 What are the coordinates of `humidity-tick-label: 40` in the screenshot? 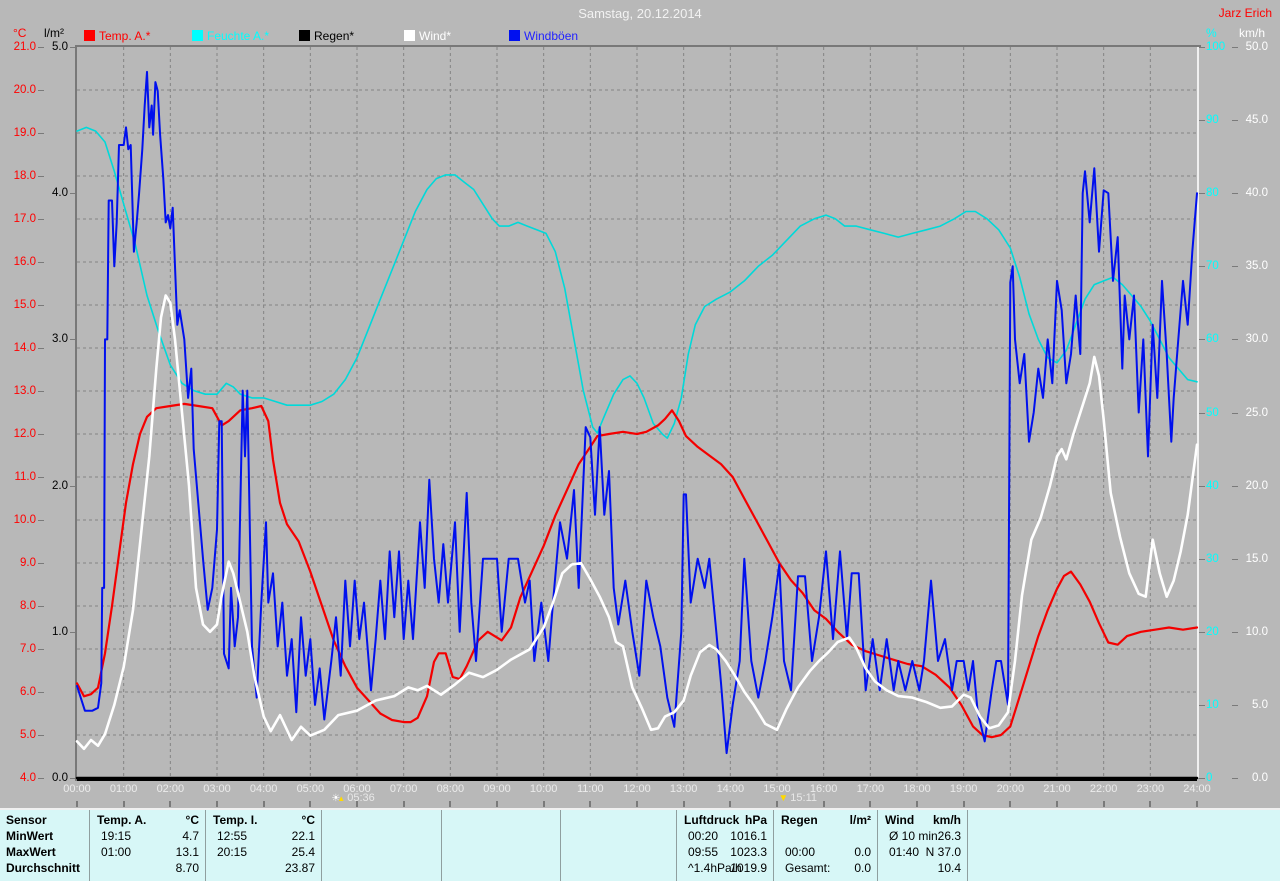 It's located at (1212, 485).